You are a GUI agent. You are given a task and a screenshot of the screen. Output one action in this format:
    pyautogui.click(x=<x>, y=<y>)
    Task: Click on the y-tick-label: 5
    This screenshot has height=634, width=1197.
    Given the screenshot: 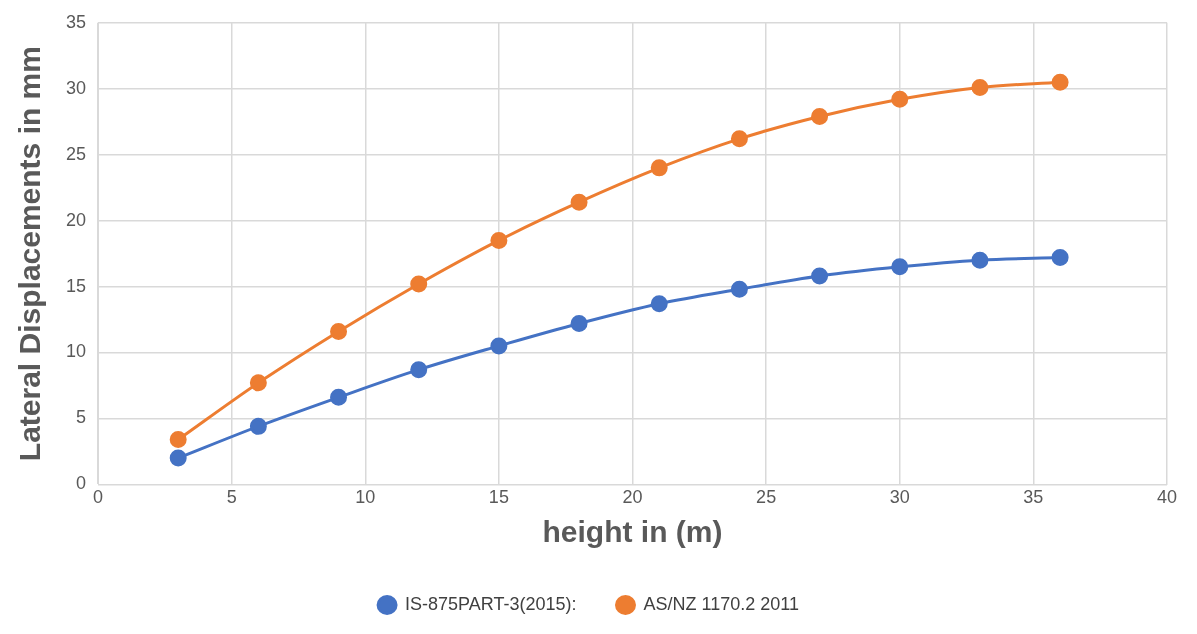 What is the action you would take?
    pyautogui.click(x=81, y=417)
    